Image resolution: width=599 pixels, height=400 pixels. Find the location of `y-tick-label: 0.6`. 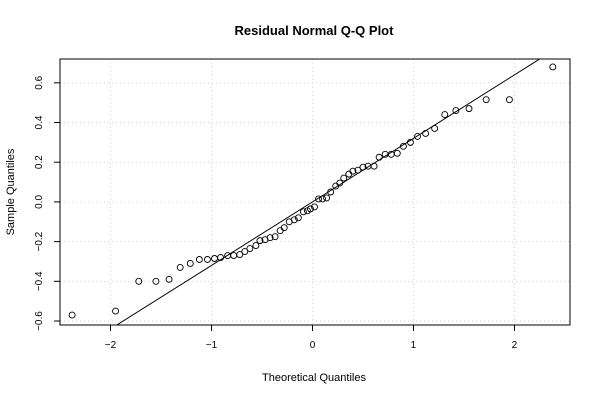

y-tick-label: 0.6 is located at coordinates (39, 82).